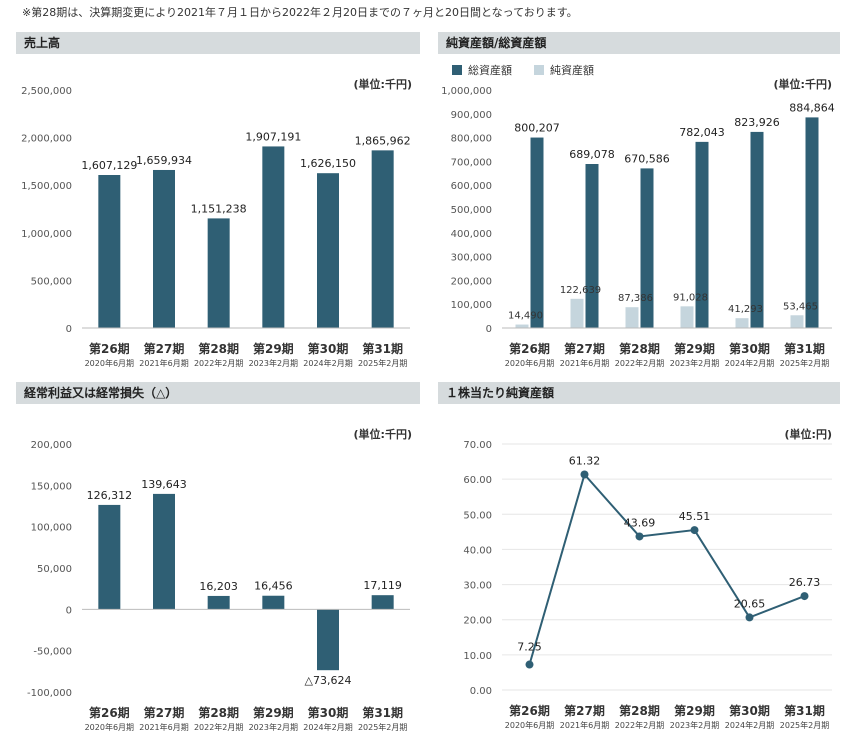 The width and height of the screenshot is (846, 744). I want to click on assets-unit: (単位:千円), so click(802, 84).